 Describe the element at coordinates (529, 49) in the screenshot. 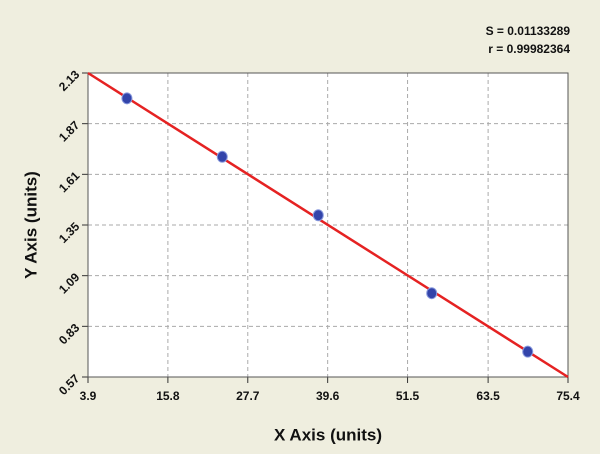

I see `annotation: r = 0.99982364` at that location.